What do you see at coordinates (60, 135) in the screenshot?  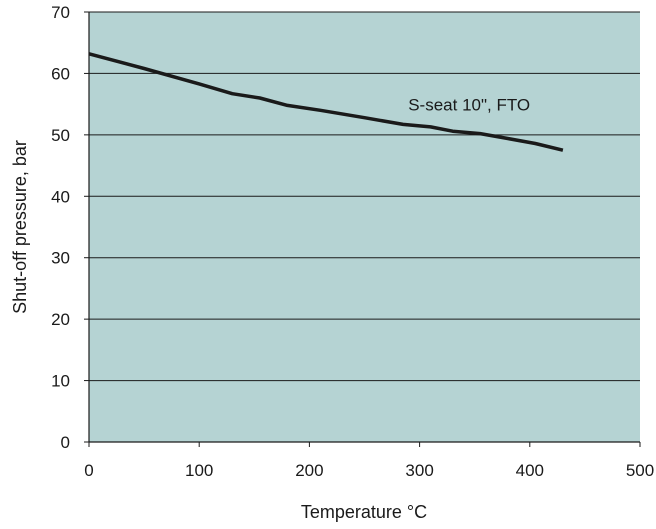 I see `y-tick-label-50: 50` at bounding box center [60, 135].